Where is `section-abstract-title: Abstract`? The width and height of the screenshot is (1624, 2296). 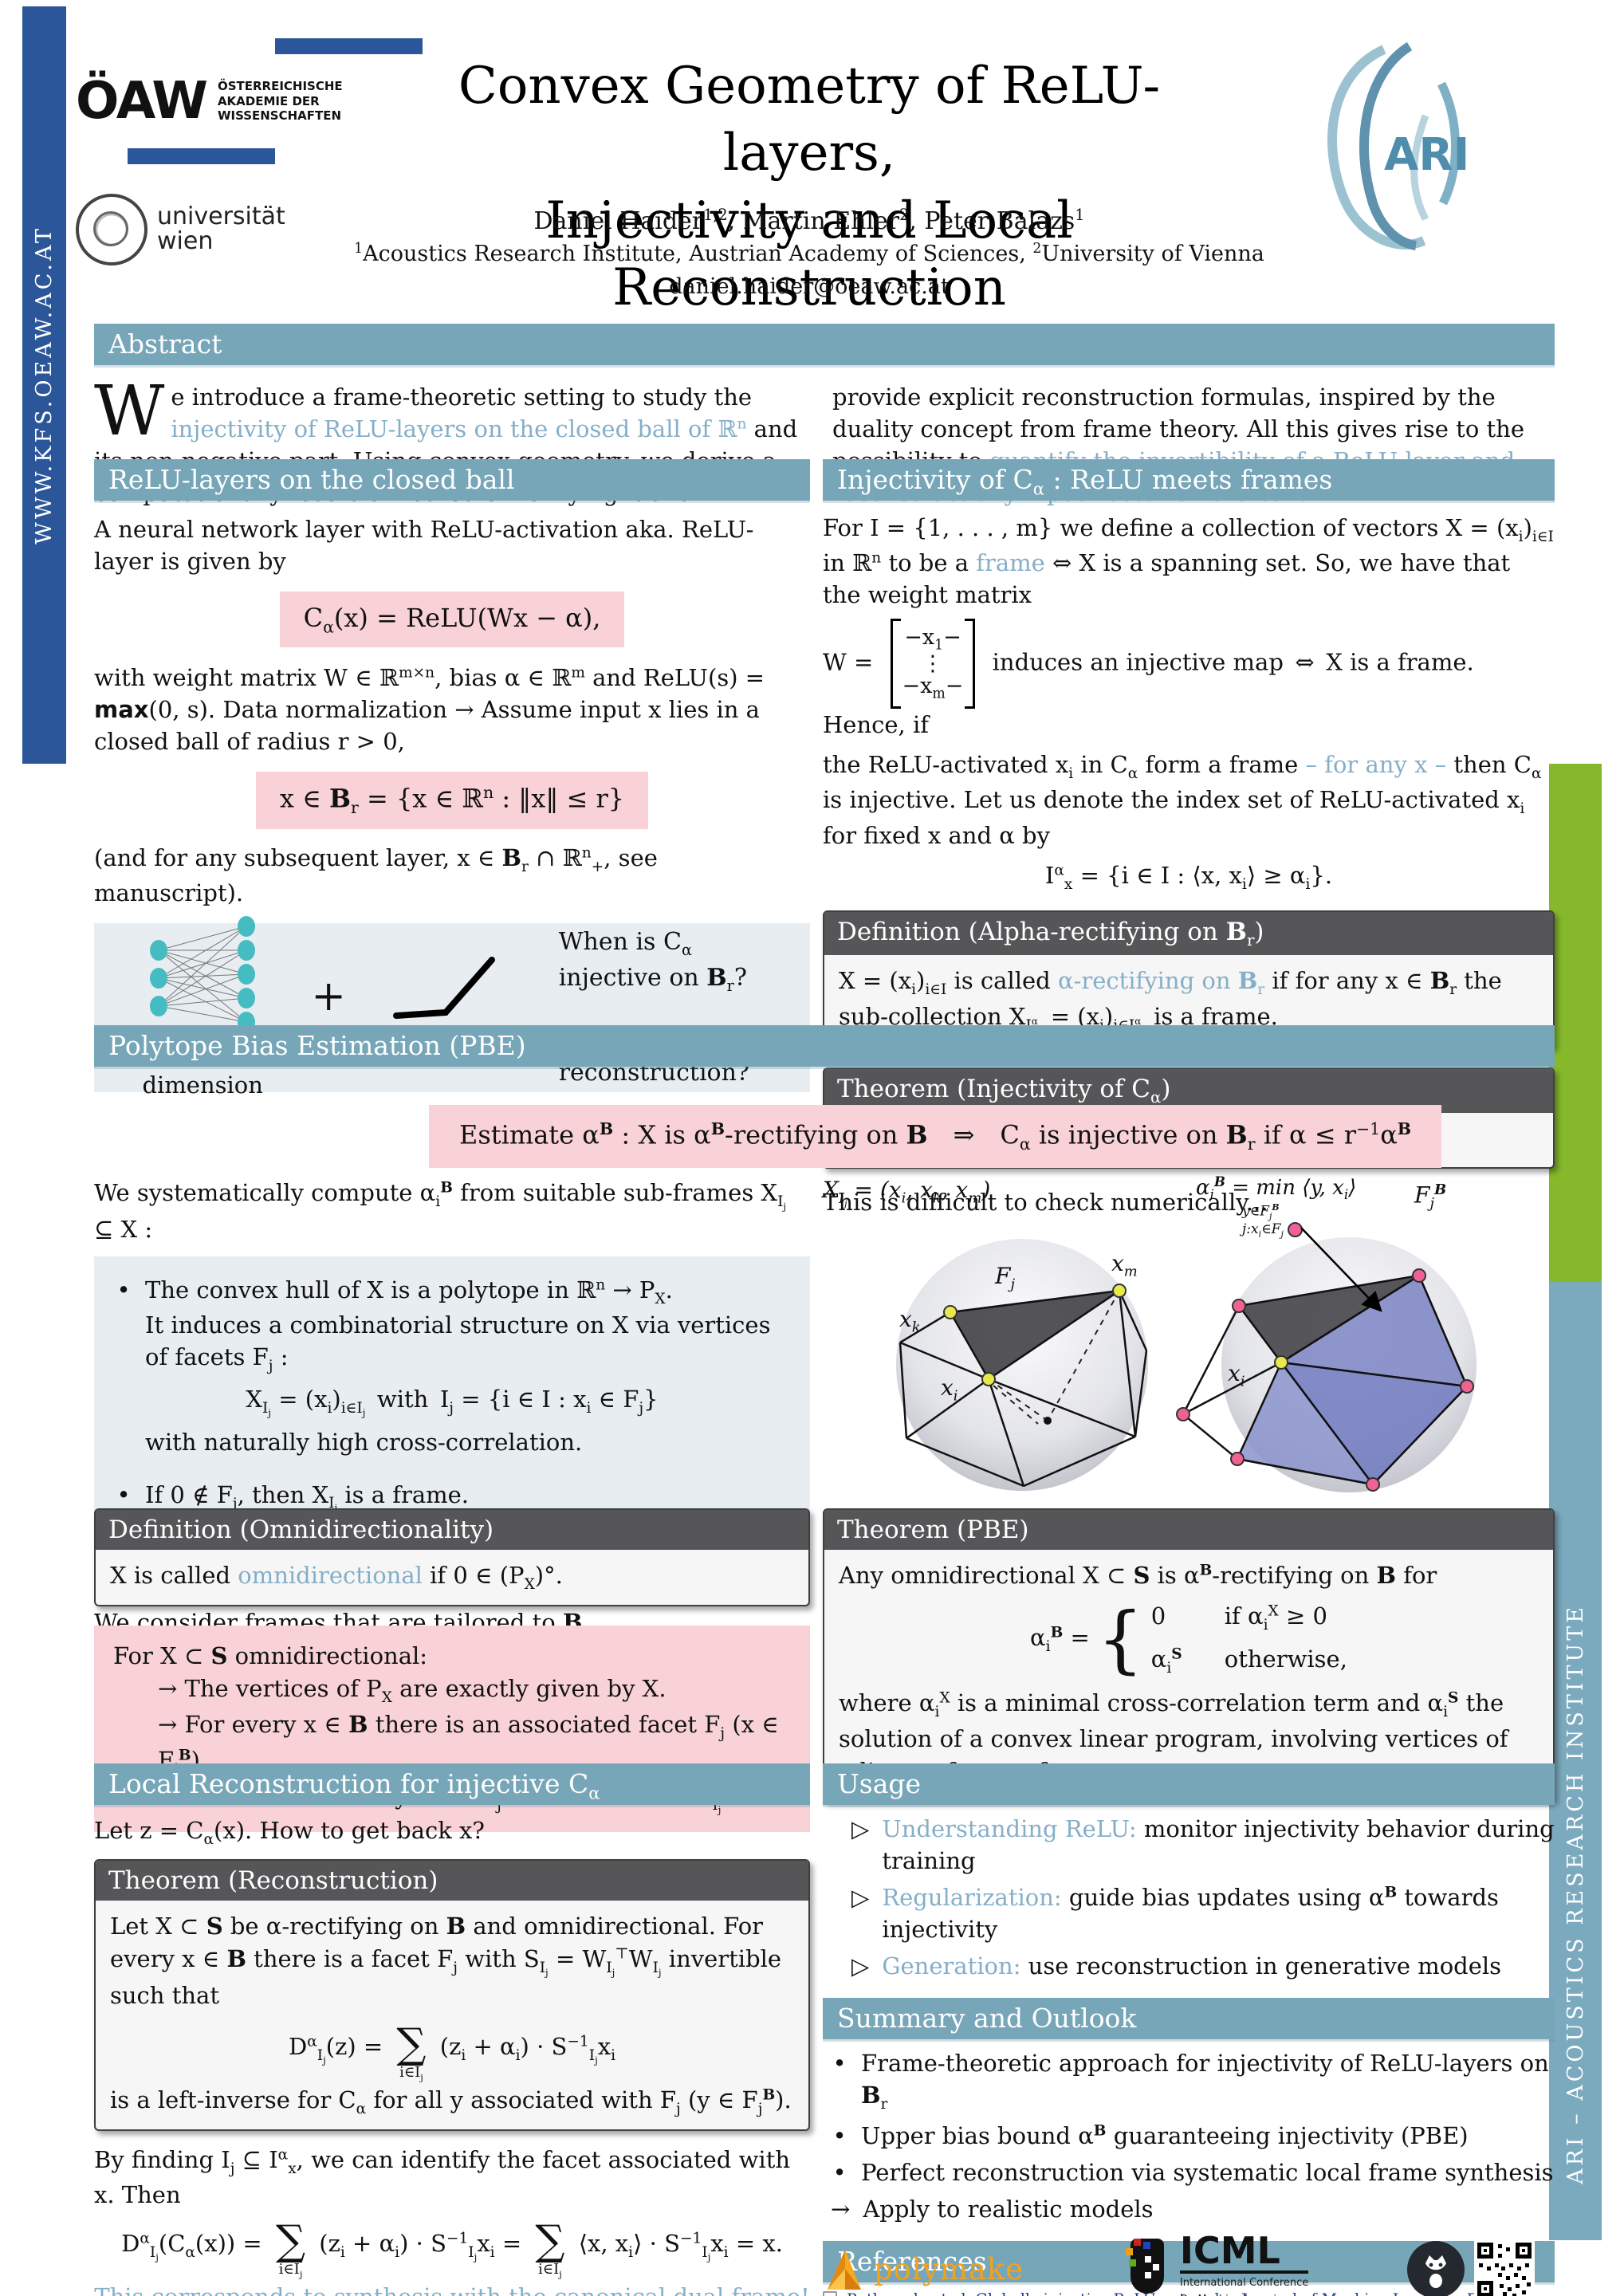
section-abstract-title: Abstract is located at coordinates (165, 344).